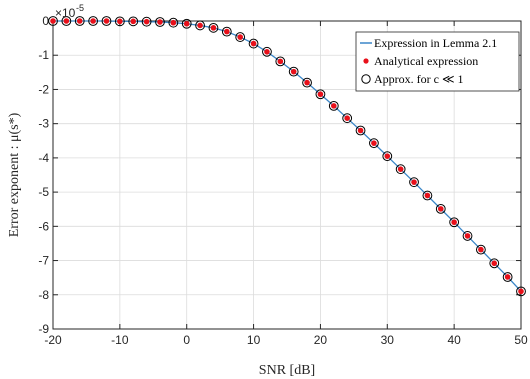 The image size is (530, 379). What do you see at coordinates (43, 55) in the screenshot?
I see `y-tick-label: -1` at bounding box center [43, 55].